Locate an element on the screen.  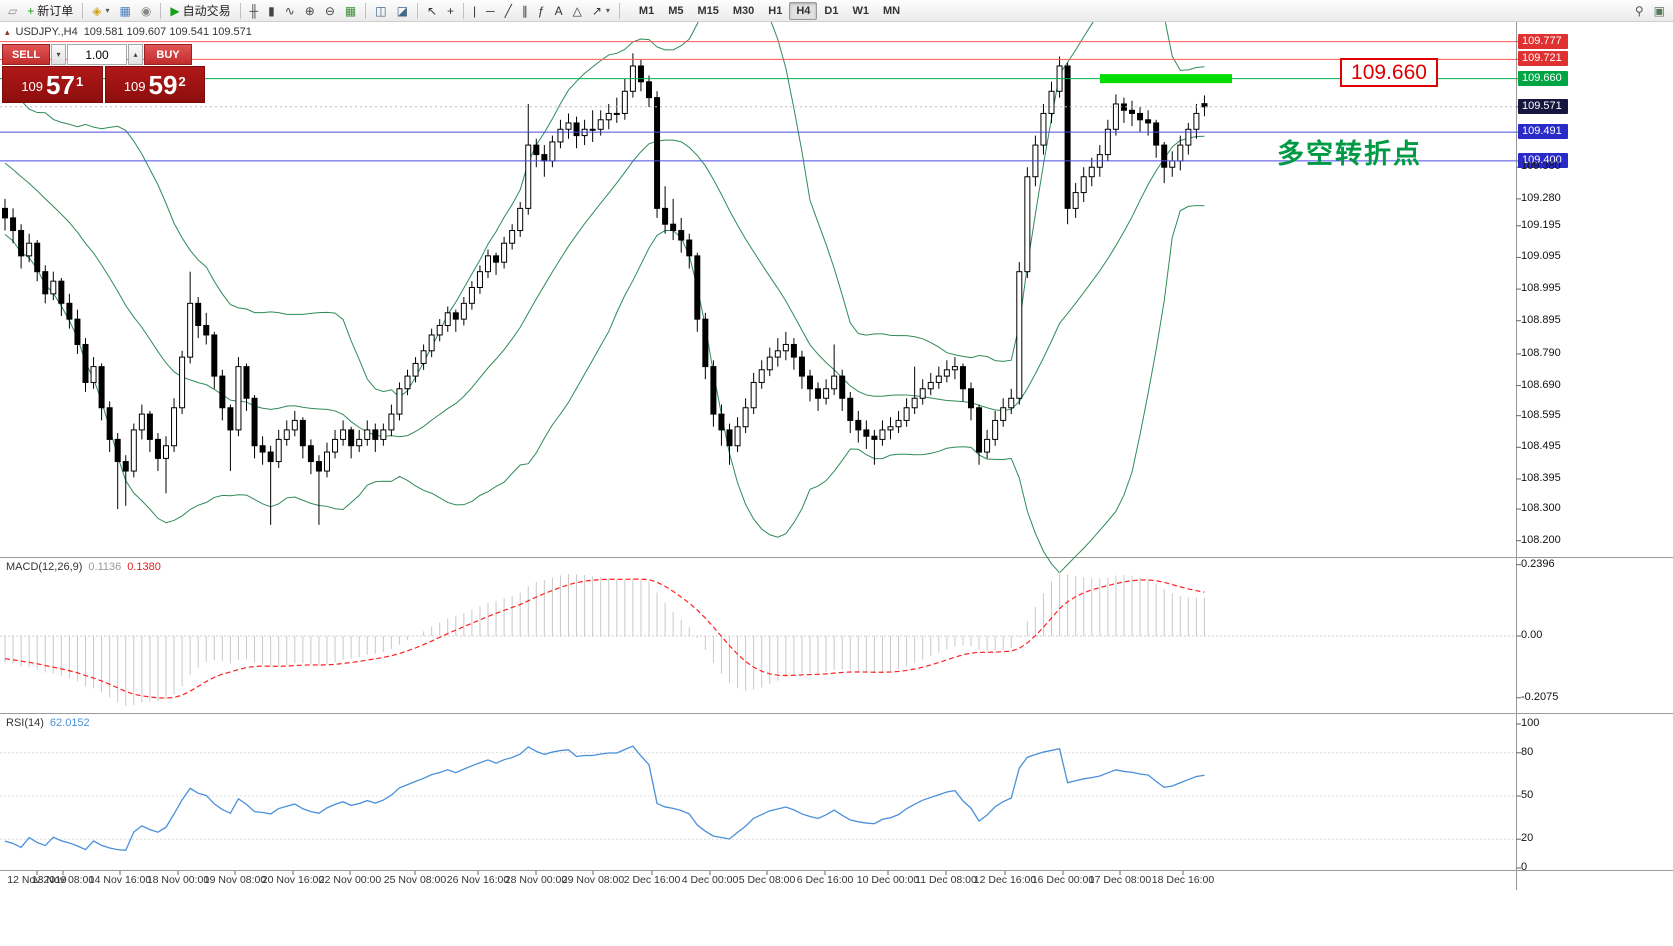
price-axis-label: 100 is located at coordinates (1530, 723).